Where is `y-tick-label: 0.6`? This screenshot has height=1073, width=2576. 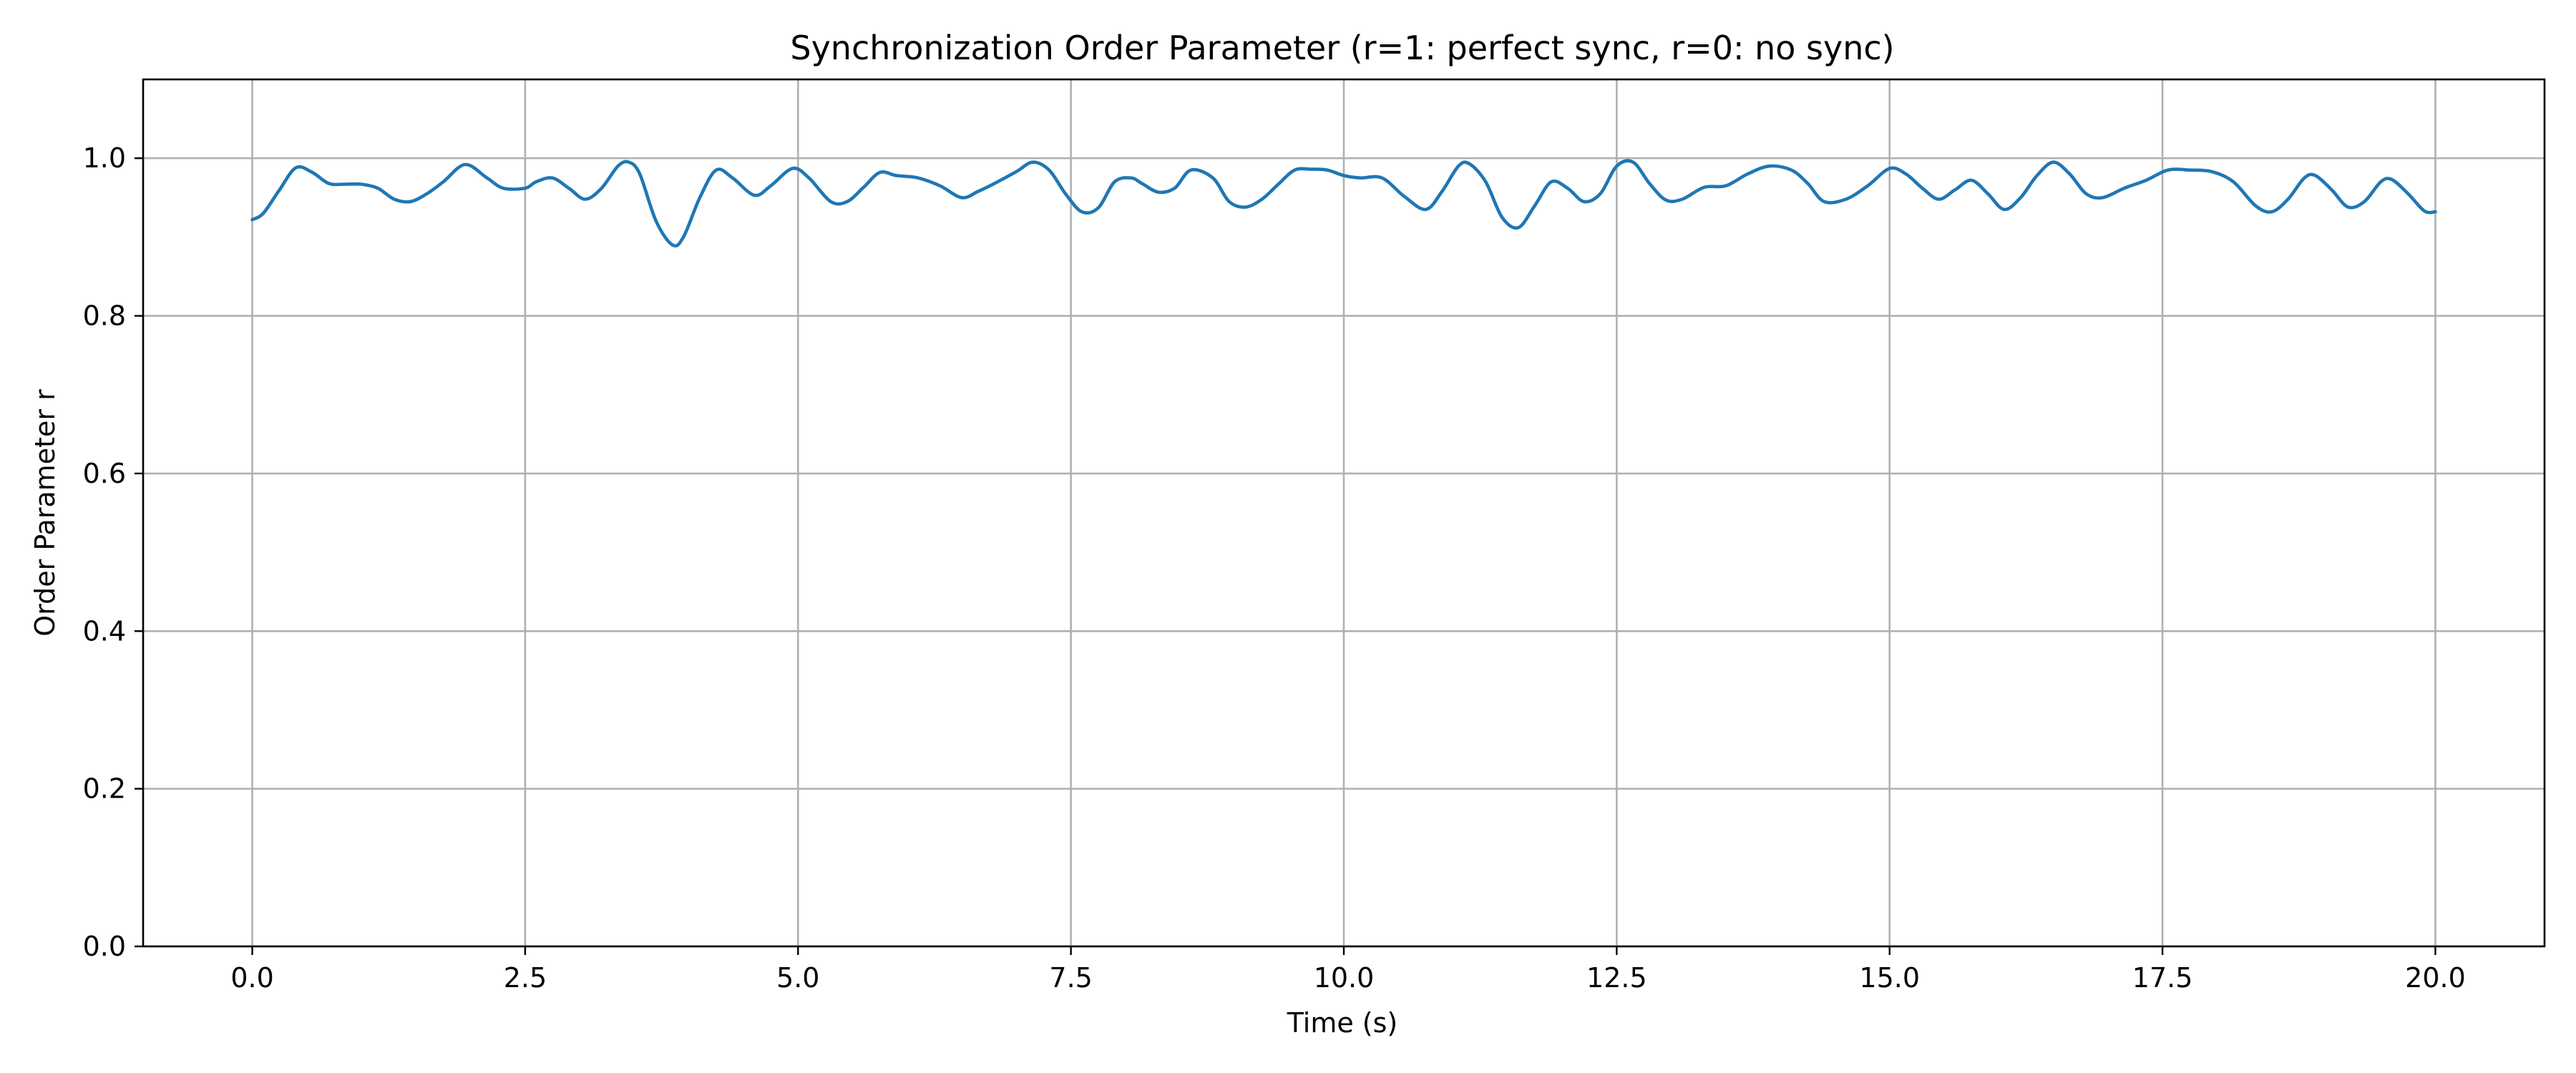
y-tick-label: 0.6 is located at coordinates (104, 473).